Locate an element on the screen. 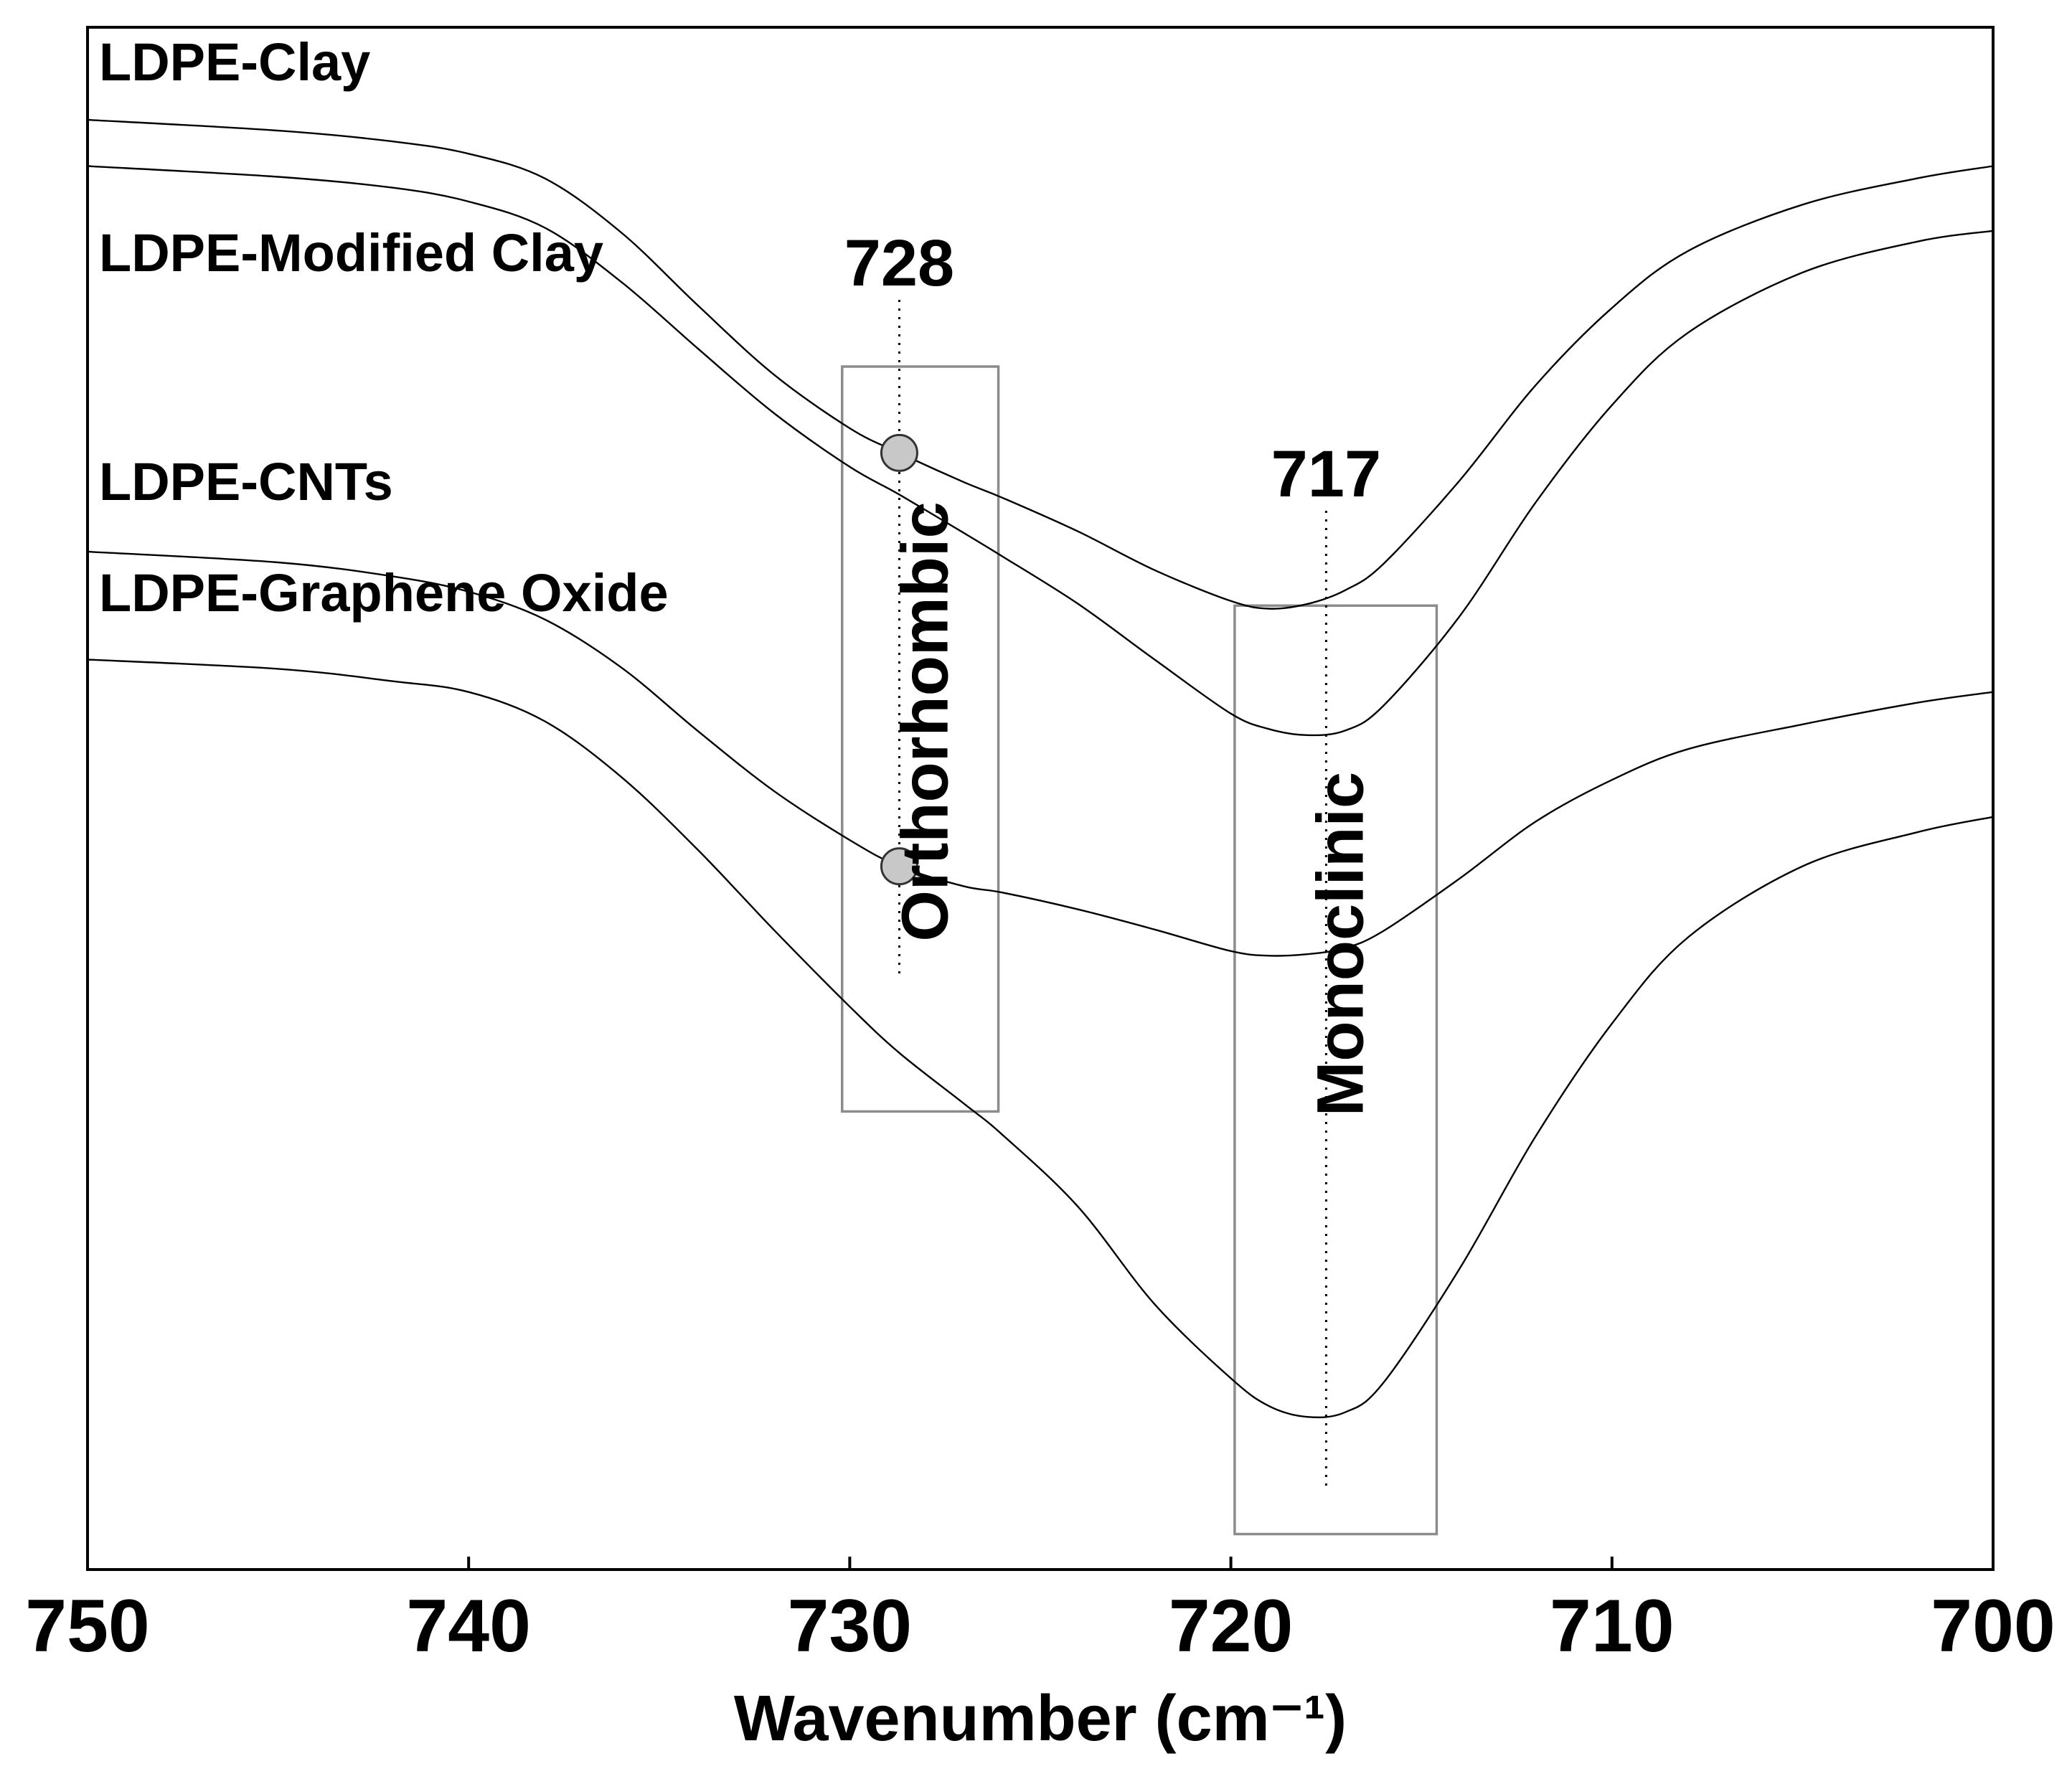 This screenshot has width=2072, height=1779. region-box-orthorhombic is located at coordinates (921, 739).